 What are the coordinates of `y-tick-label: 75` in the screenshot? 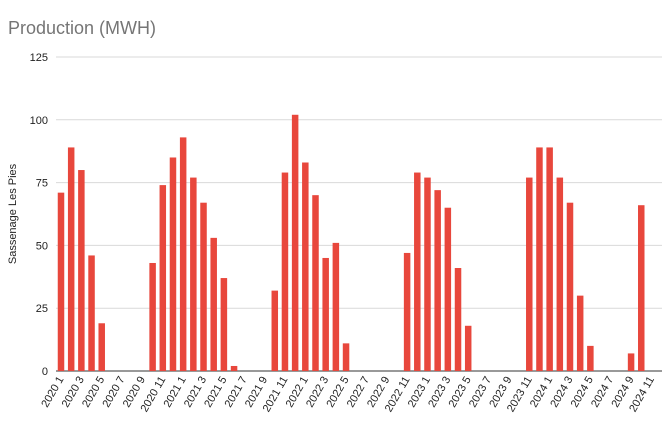 It's located at (42, 184).